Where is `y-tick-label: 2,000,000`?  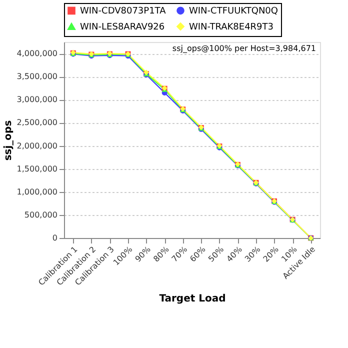 y-tick-label: 2,000,000 is located at coordinates (37, 145).